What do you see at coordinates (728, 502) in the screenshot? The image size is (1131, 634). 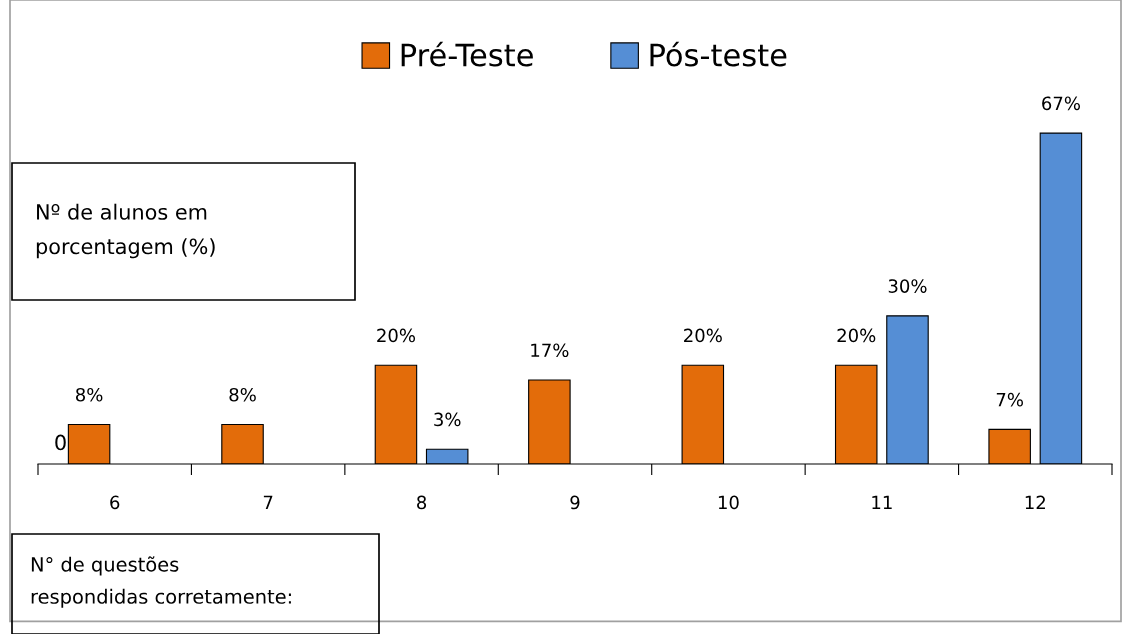 I see `x-tick-label: 10` at bounding box center [728, 502].